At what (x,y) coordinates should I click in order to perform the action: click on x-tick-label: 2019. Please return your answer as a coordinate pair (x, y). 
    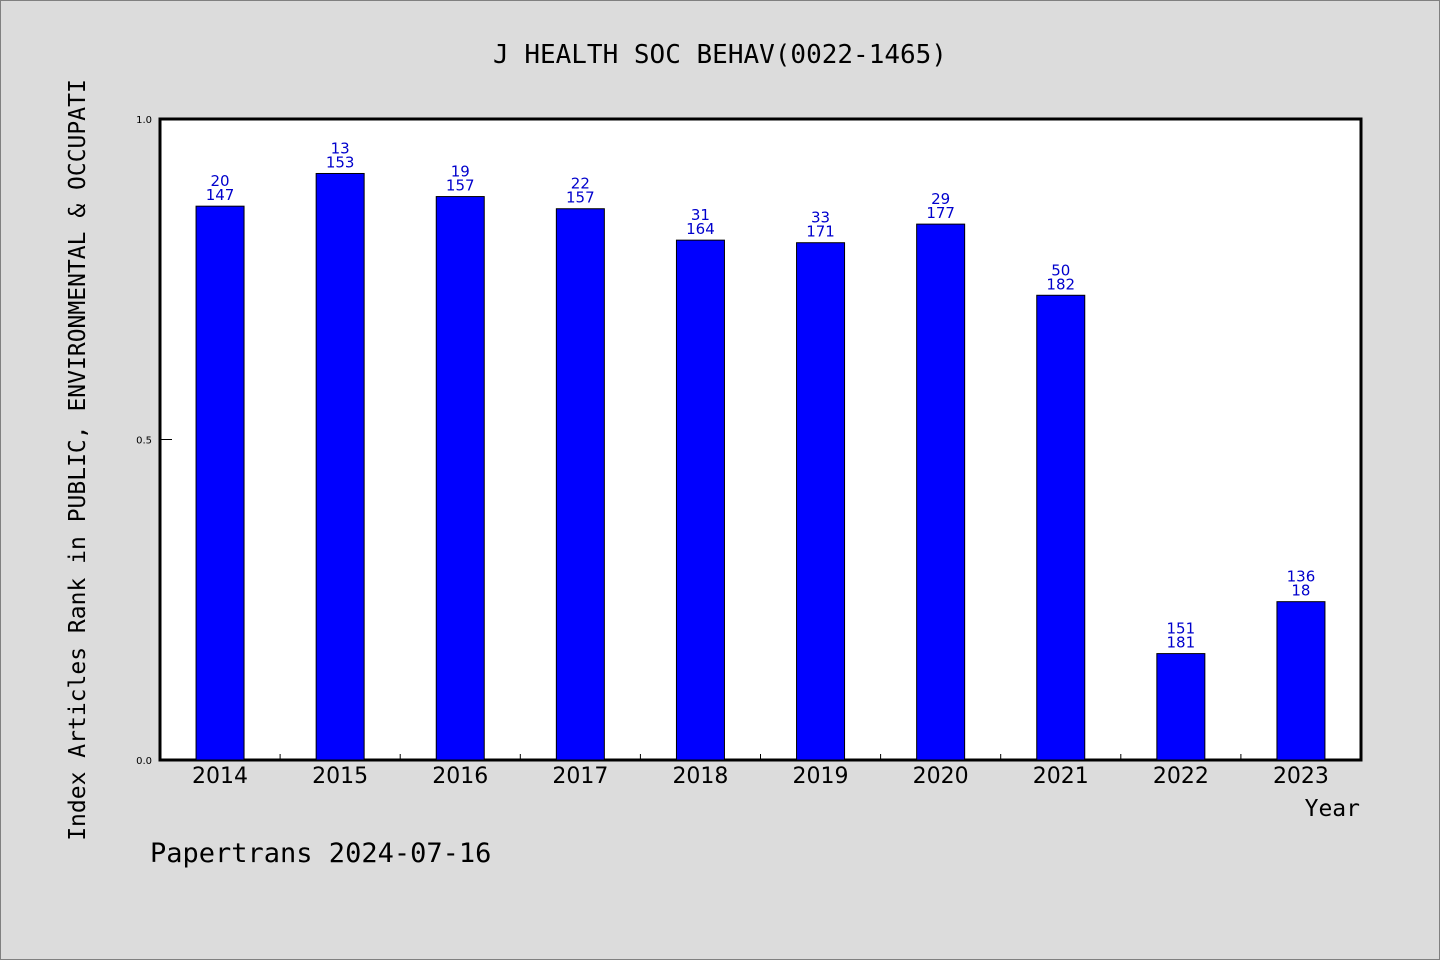
    Looking at the image, I should click on (821, 776).